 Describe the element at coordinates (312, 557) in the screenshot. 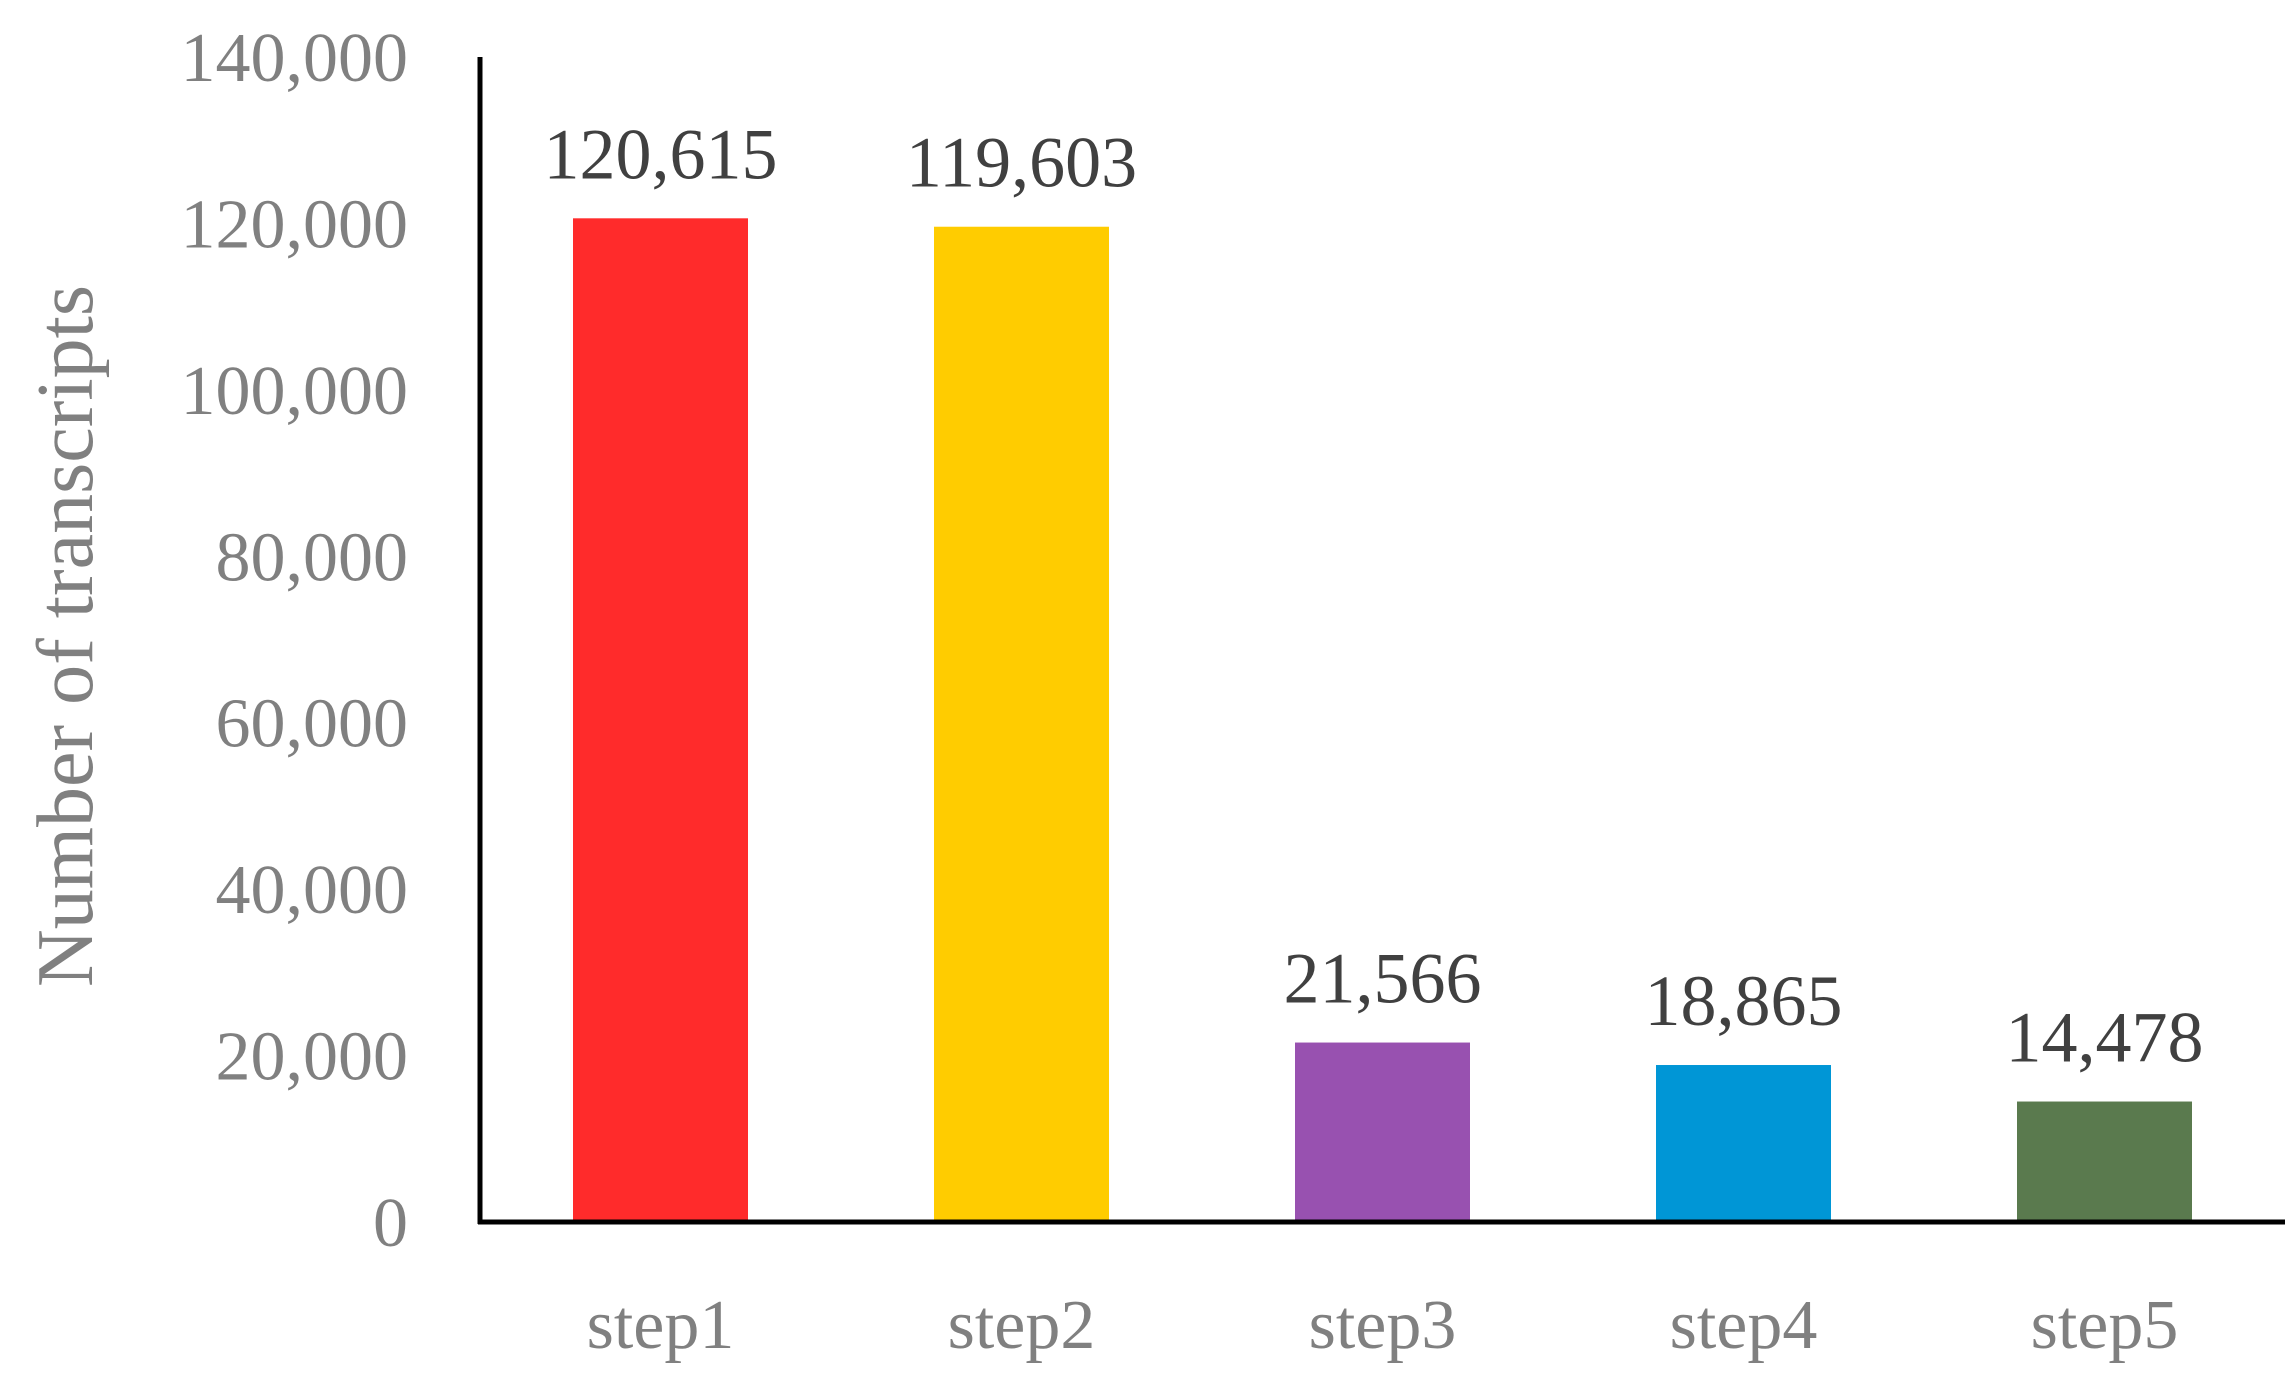

I see `y-tick-label: 80,000` at that location.